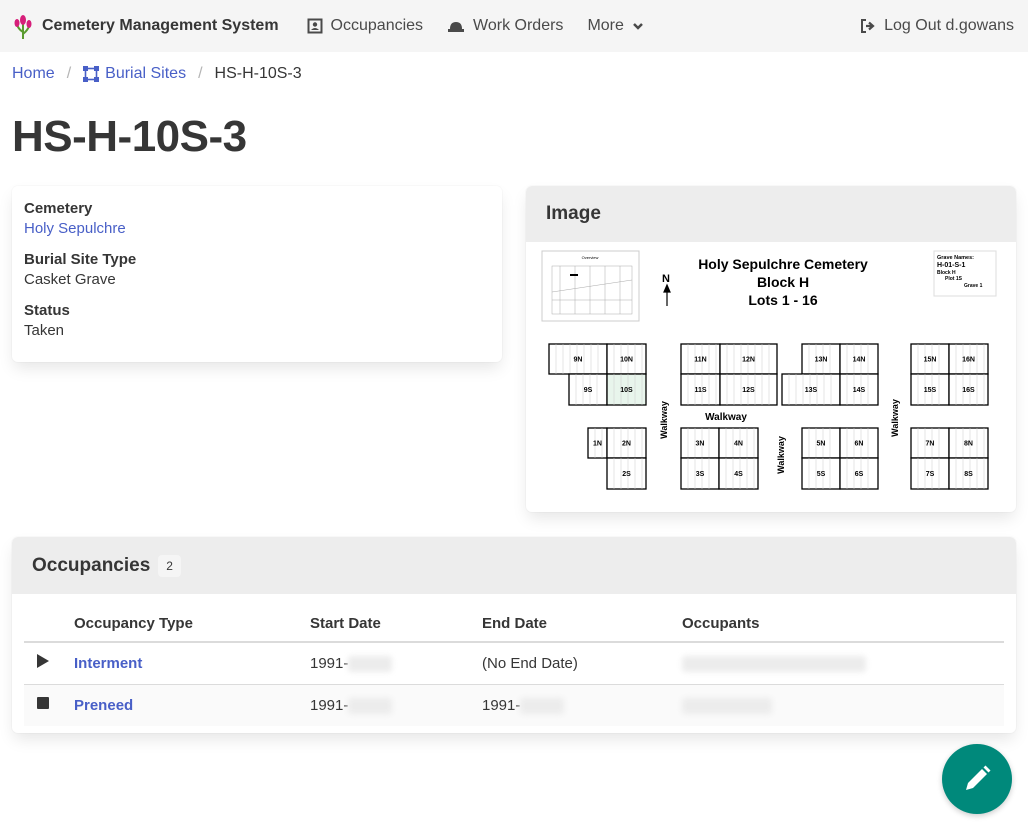  What do you see at coordinates (146, 73) in the screenshot?
I see `breadcrumb-label: Burial Sites` at bounding box center [146, 73].